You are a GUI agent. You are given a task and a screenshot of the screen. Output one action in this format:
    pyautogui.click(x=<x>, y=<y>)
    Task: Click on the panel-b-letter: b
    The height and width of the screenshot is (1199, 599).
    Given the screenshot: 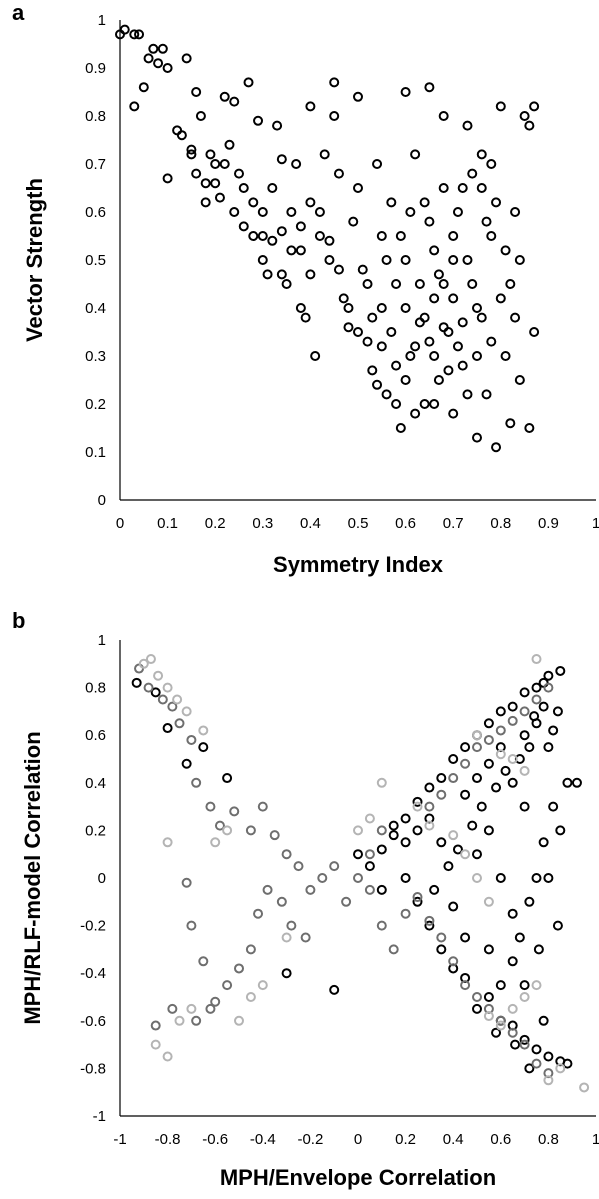 What is the action you would take?
    pyautogui.click(x=18, y=620)
    